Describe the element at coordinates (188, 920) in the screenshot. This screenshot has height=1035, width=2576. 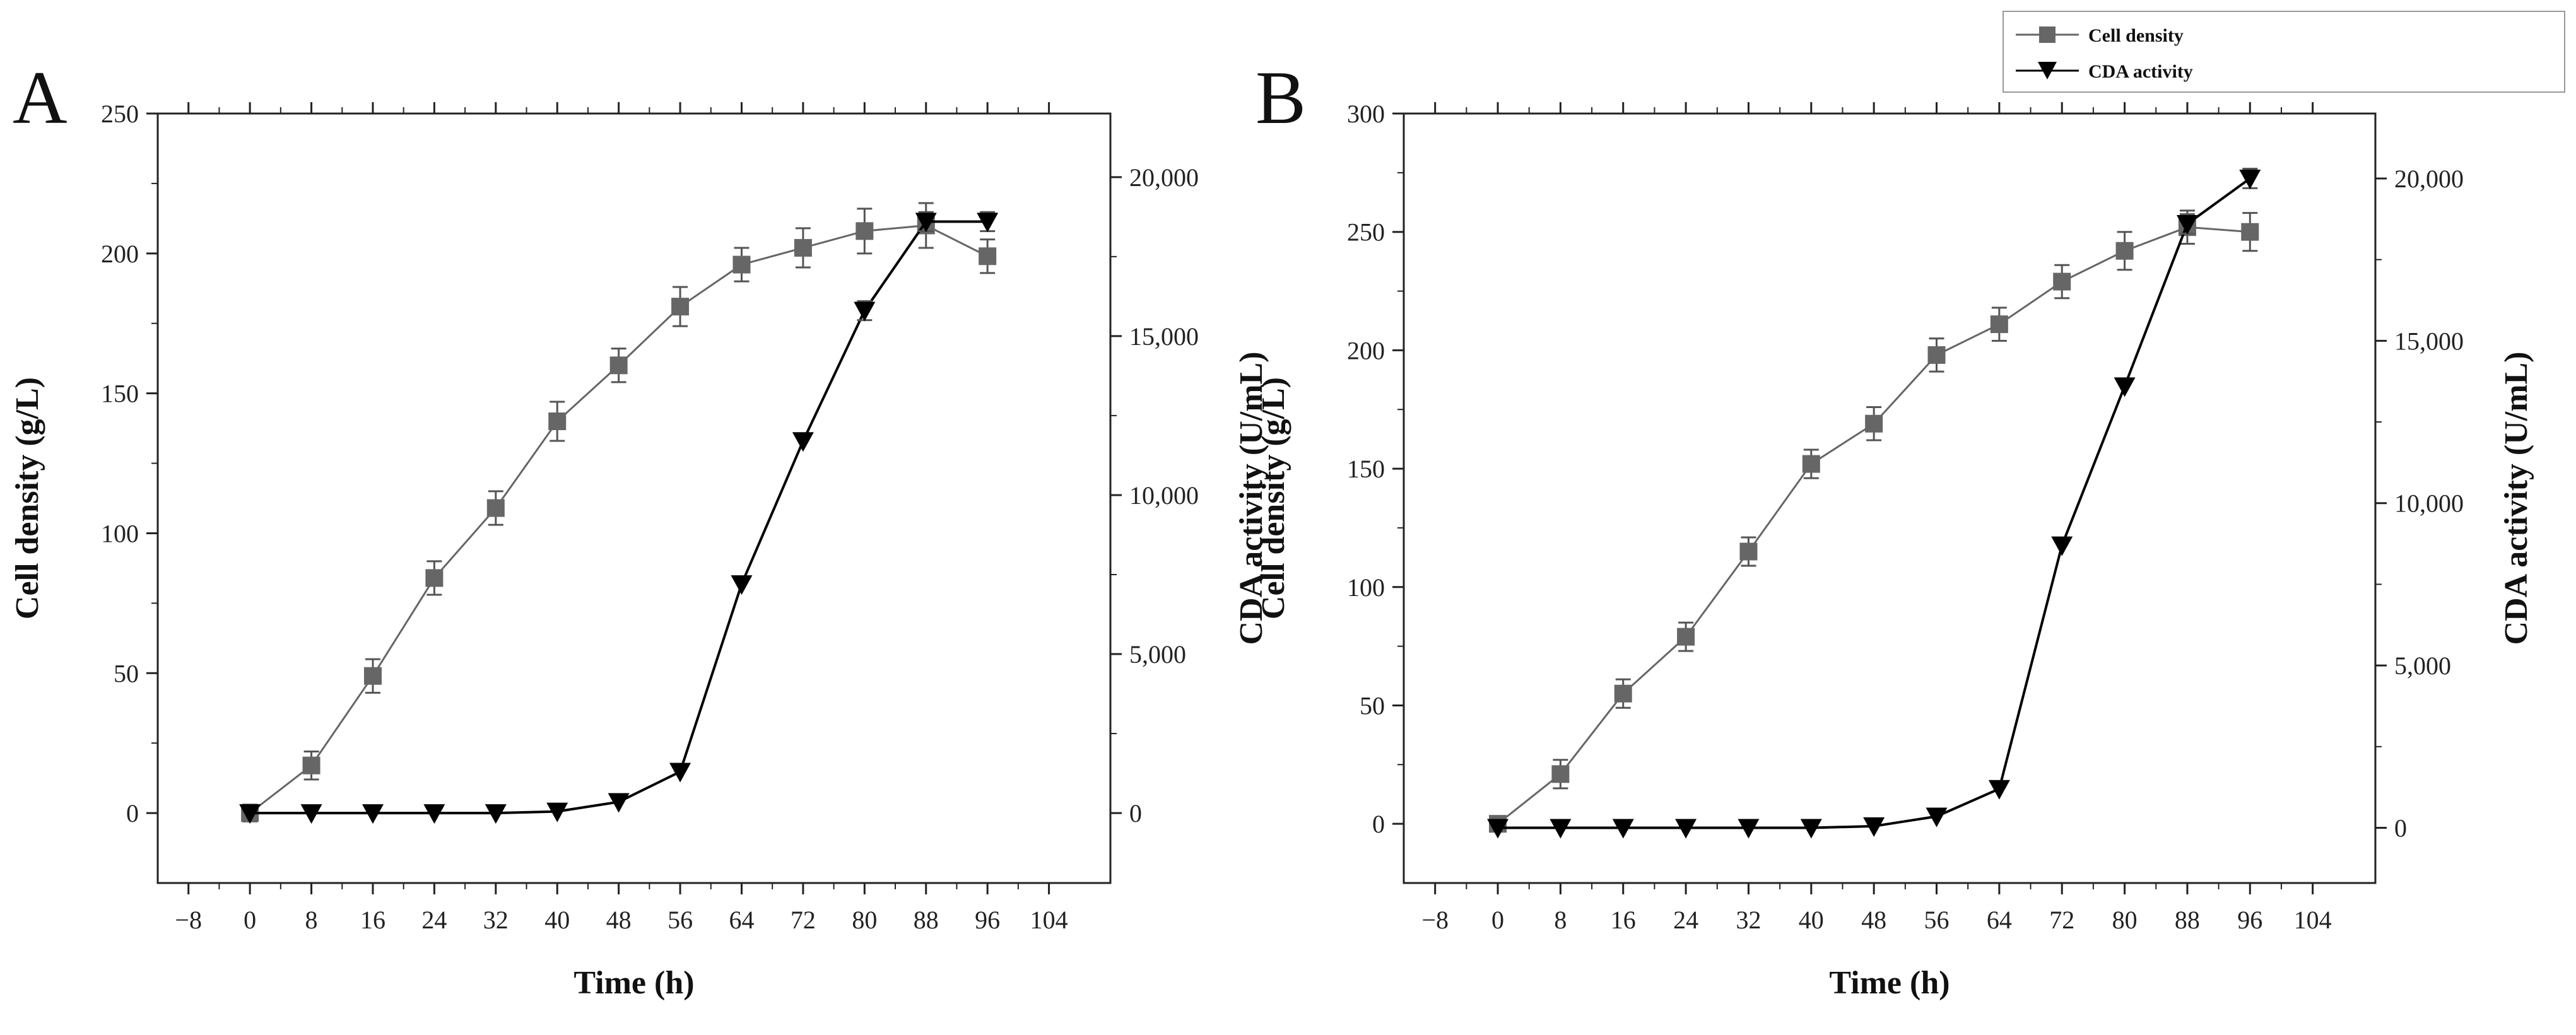
I see `x-tick-label: −8` at that location.